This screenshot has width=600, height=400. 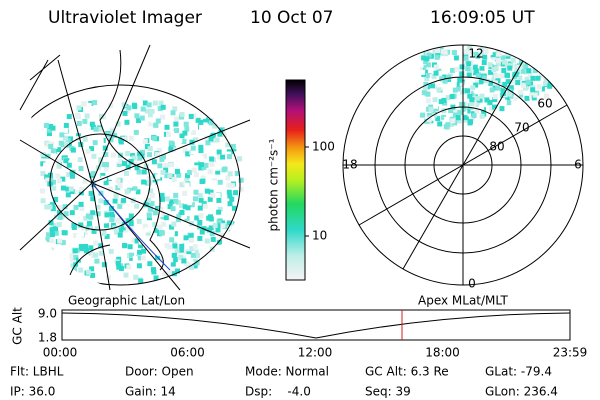 What do you see at coordinates (150, 392) in the screenshot?
I see `status-field: Gain: 14` at bounding box center [150, 392].